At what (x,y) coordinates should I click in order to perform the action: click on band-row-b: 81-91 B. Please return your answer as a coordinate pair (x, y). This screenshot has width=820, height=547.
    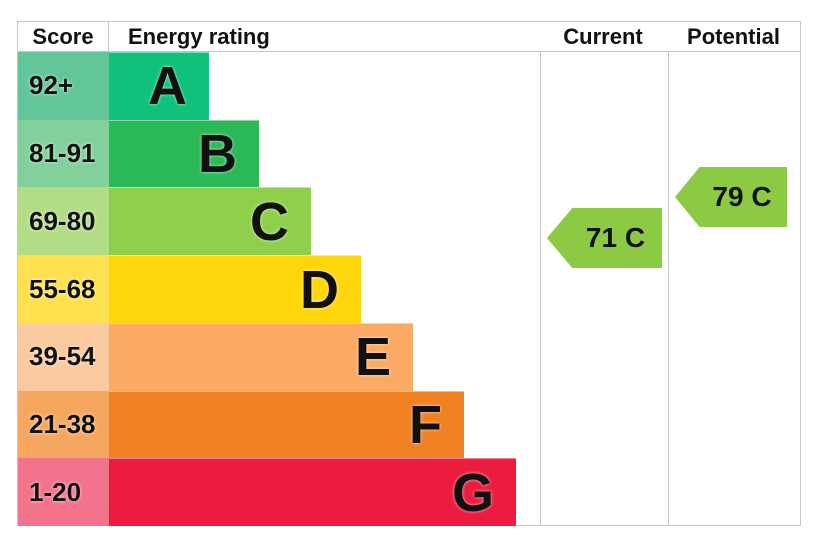
    Looking at the image, I should click on (409, 153).